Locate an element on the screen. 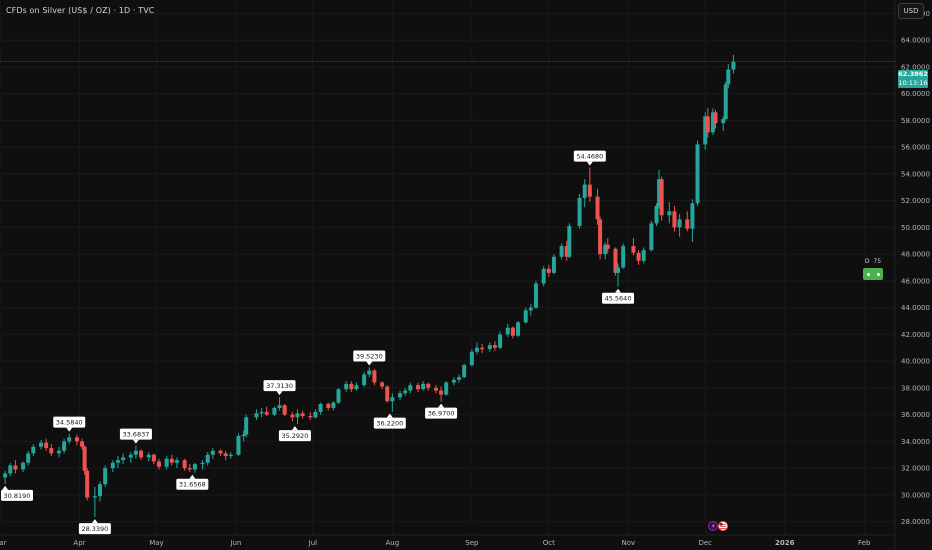  us-flag-icon is located at coordinates (723, 526).